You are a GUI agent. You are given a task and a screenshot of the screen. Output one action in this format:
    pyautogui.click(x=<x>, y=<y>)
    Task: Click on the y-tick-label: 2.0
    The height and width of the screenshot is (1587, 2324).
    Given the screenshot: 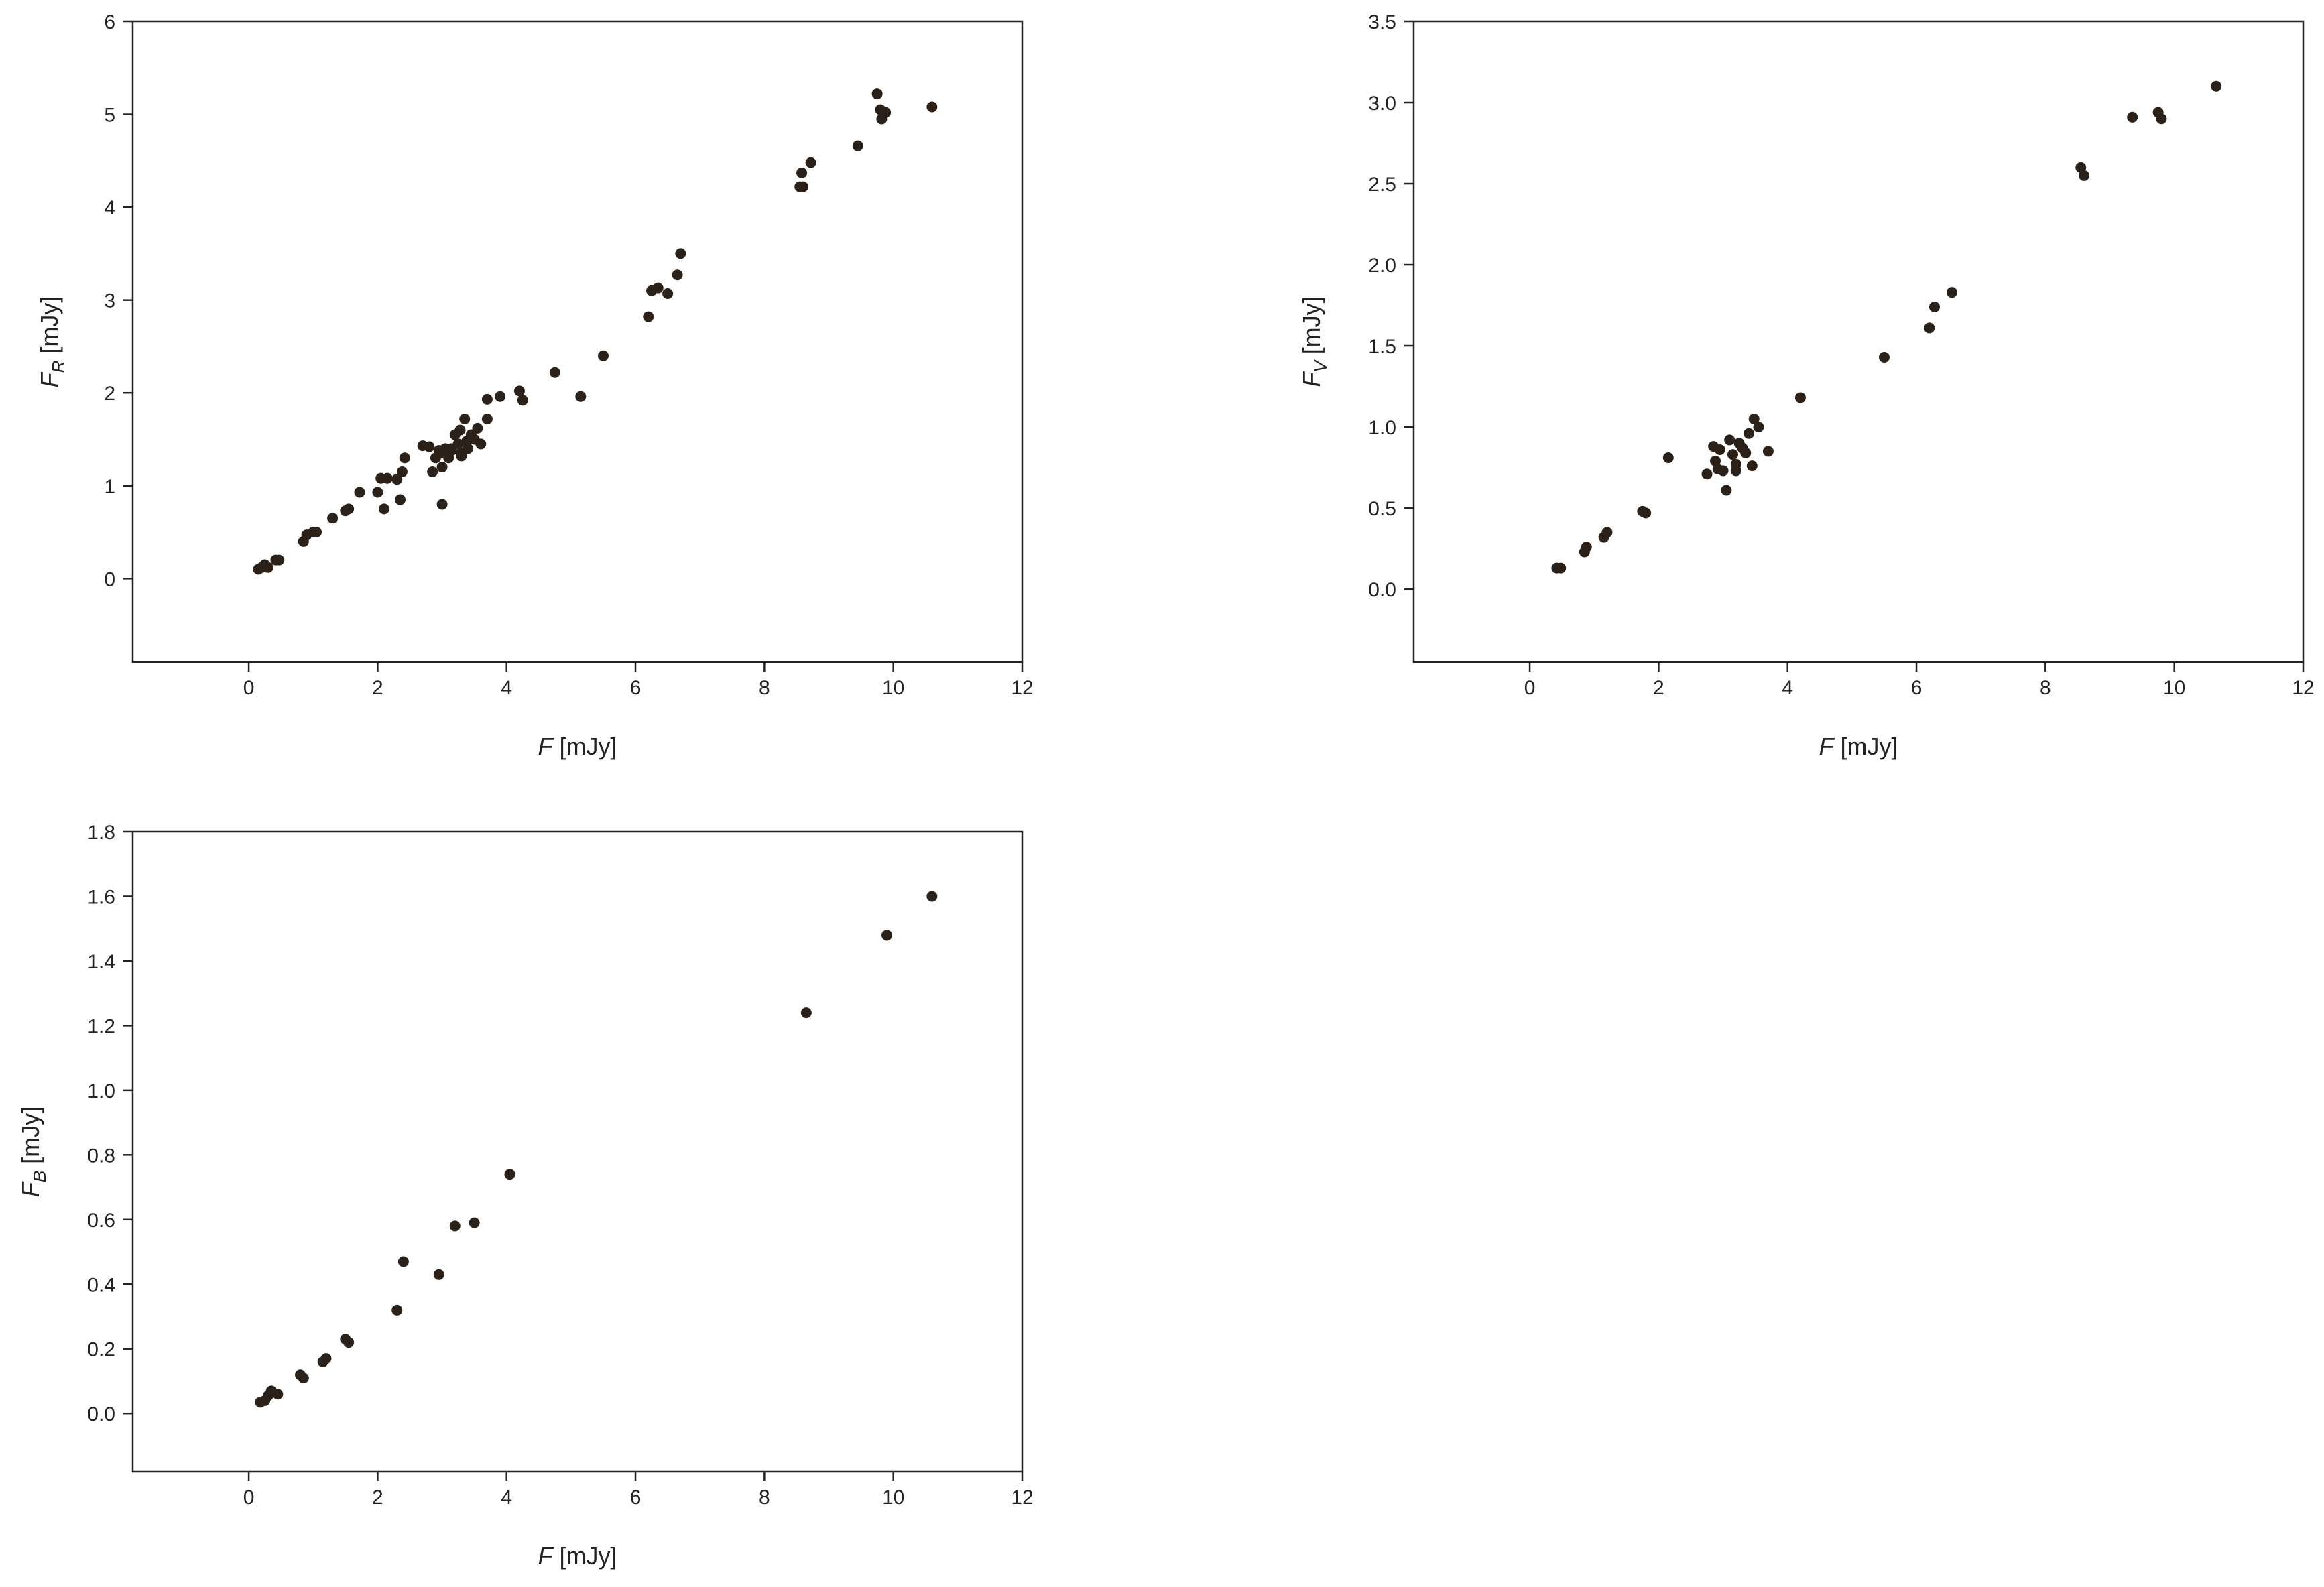 What is the action you would take?
    pyautogui.click(x=1382, y=266)
    